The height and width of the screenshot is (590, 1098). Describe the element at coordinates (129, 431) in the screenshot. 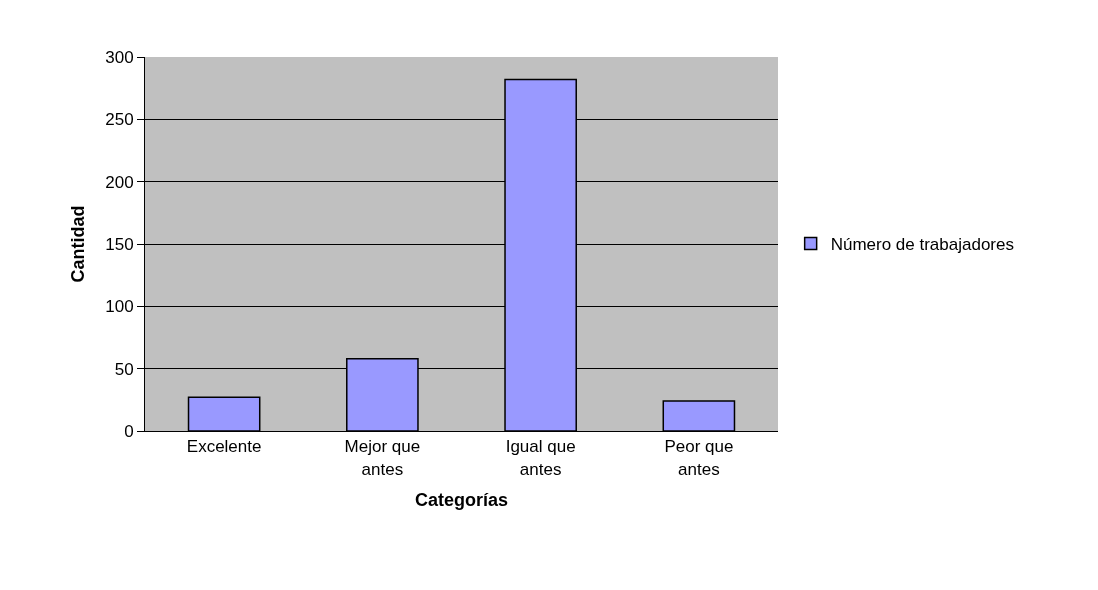

I see `y-tick-label: 0` at that location.